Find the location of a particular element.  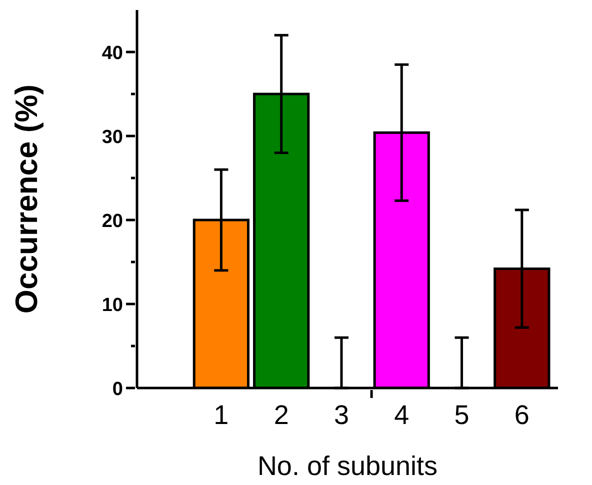

y-tick-label: 40 is located at coordinates (112, 53).